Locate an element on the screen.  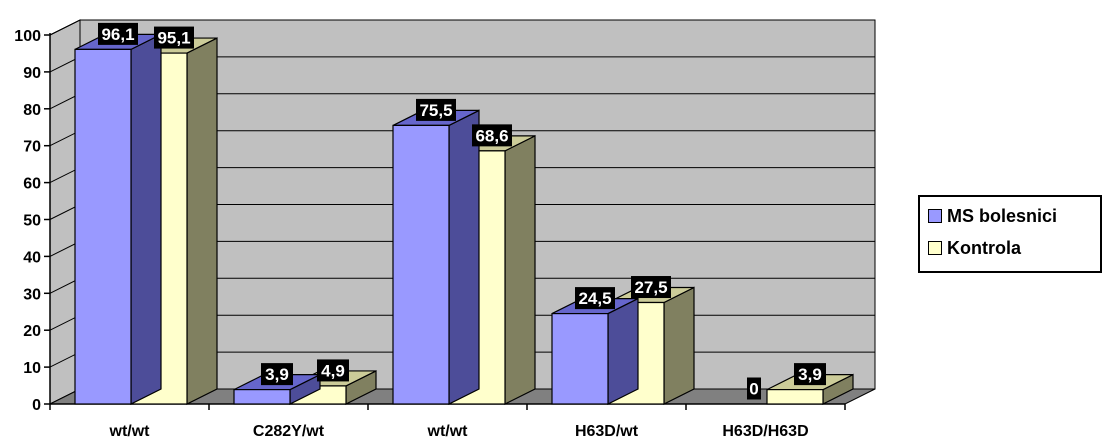
data-label: 27,5 is located at coordinates (650, 287).